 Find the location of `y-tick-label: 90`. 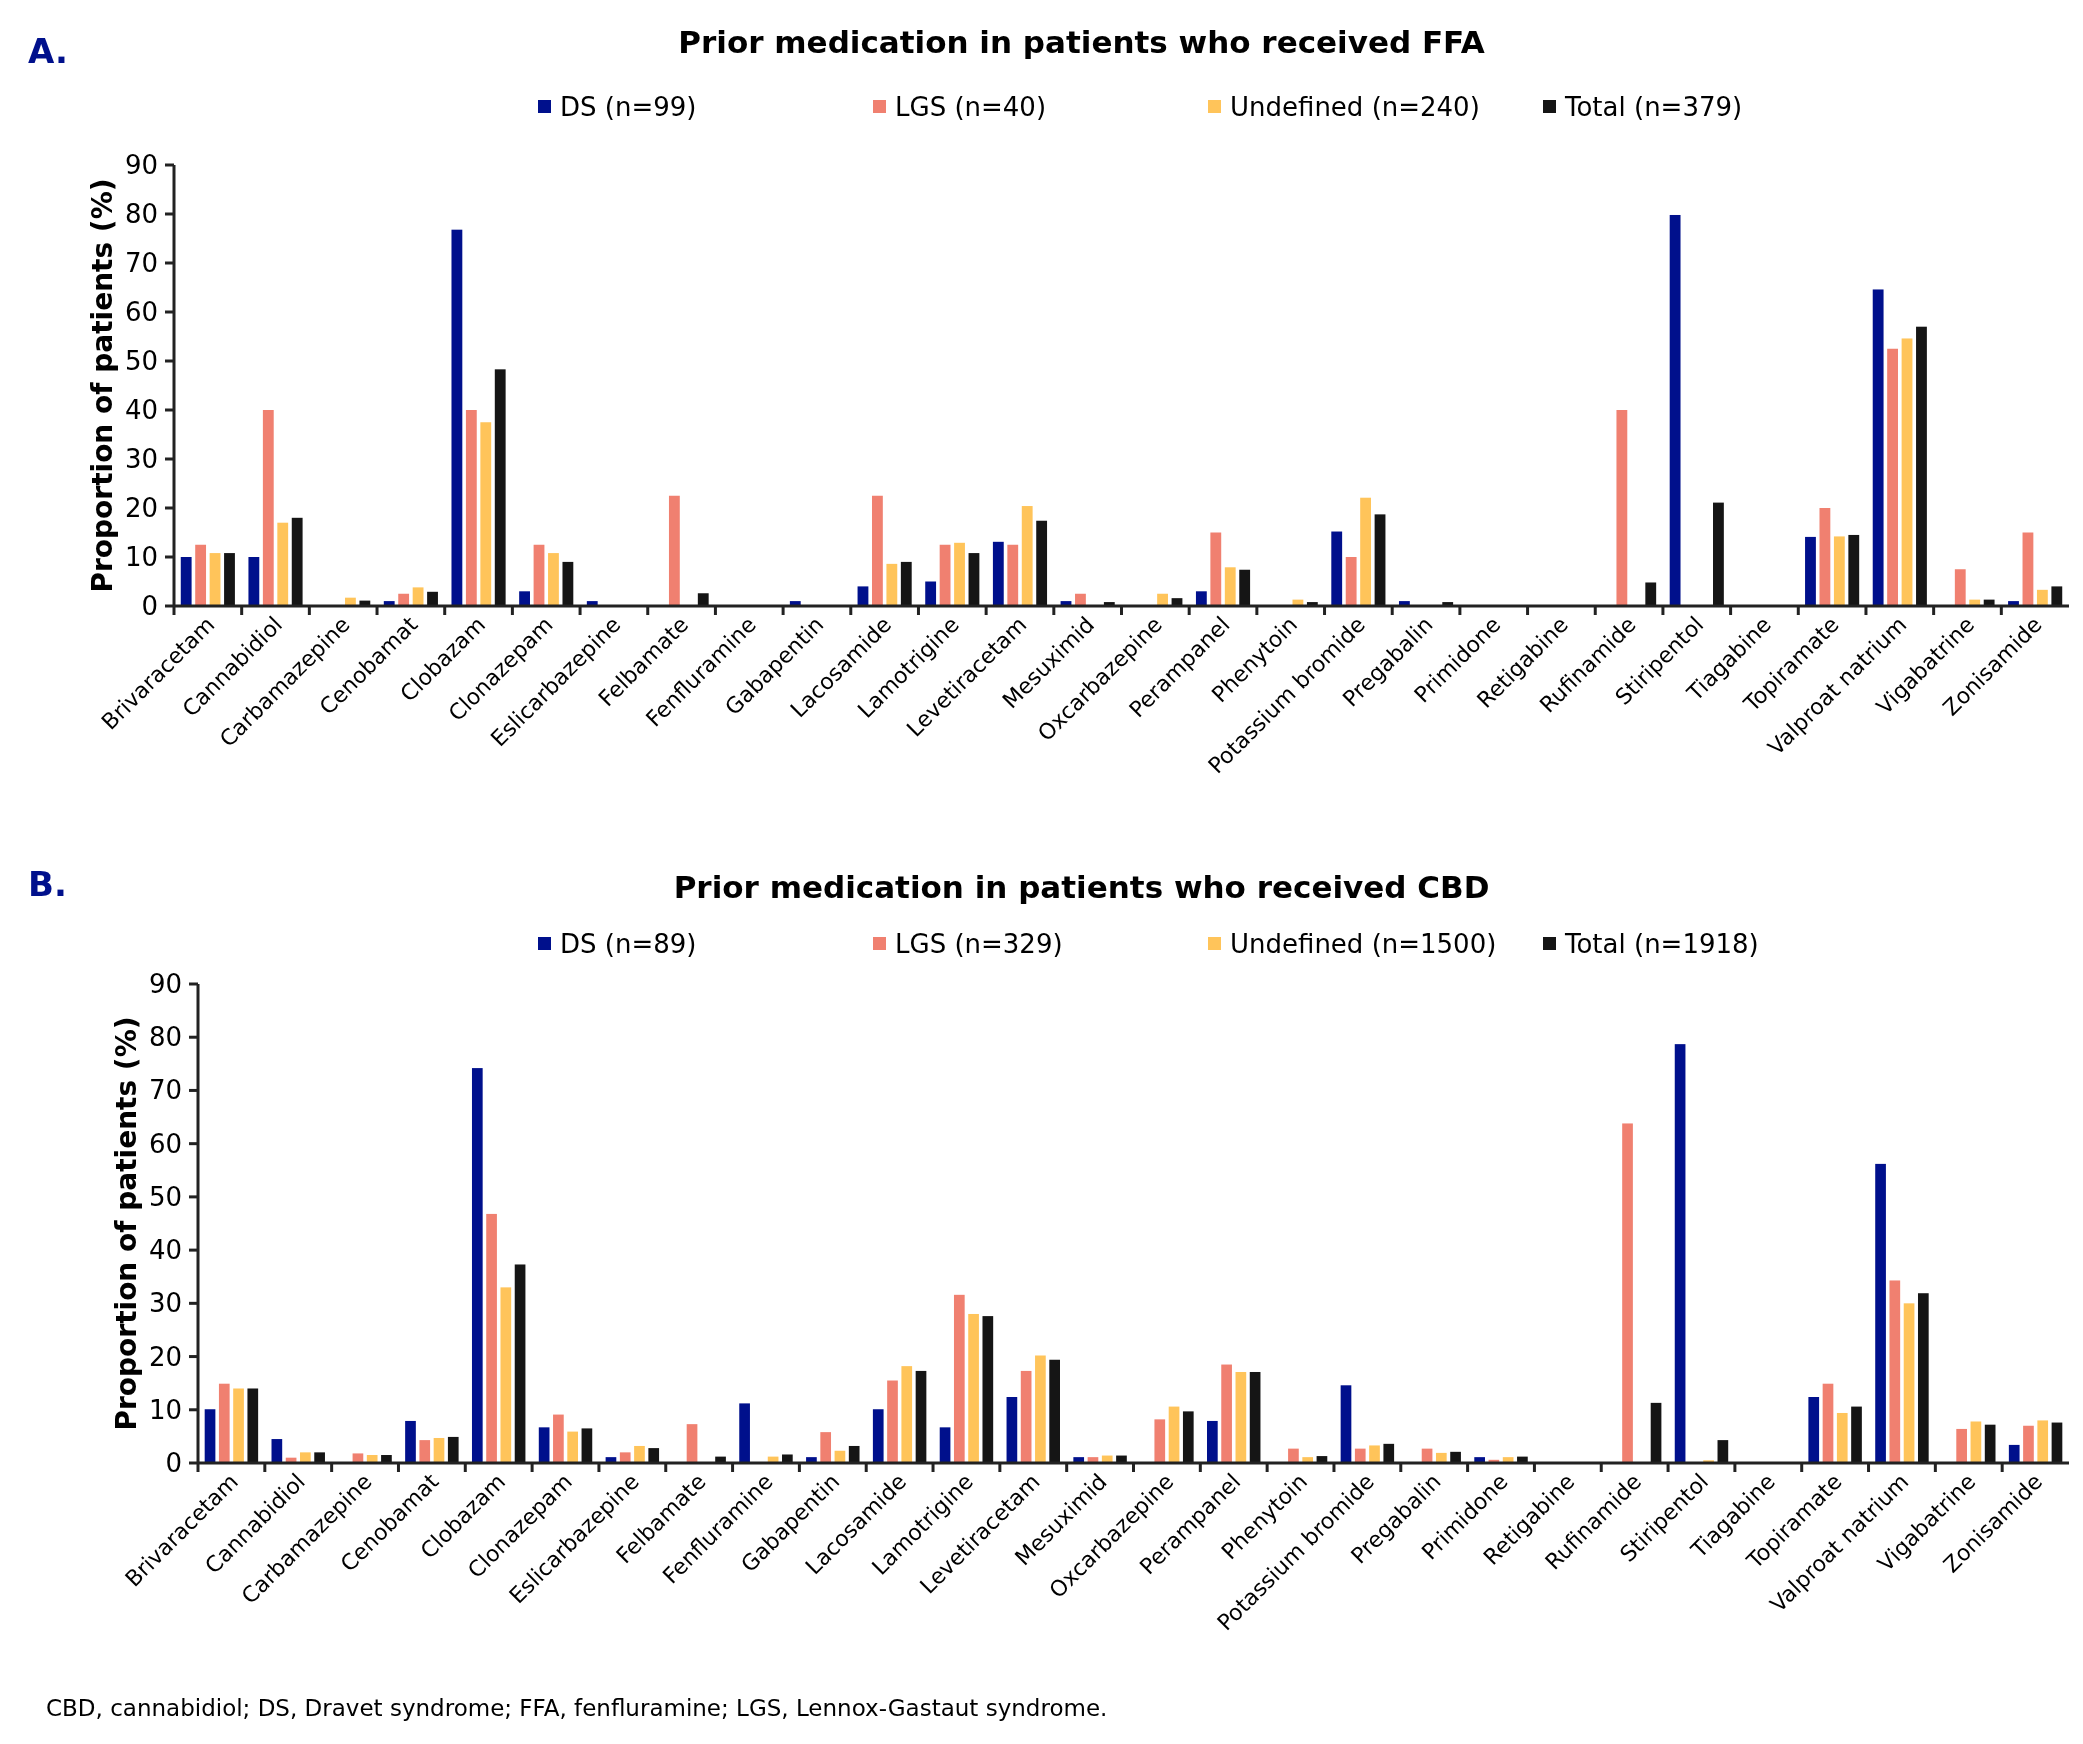

y-tick-label: 90 is located at coordinates (165, 984).